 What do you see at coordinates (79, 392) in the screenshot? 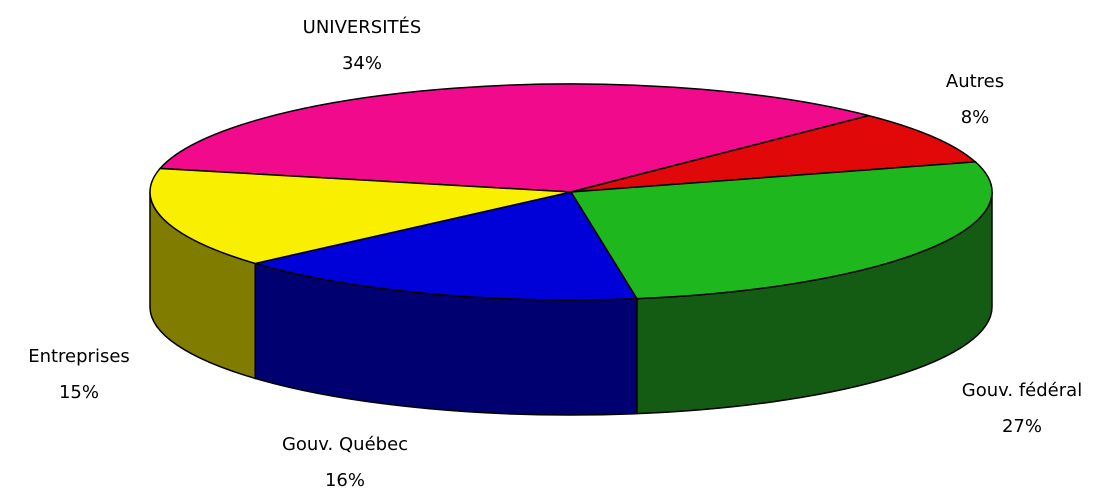
I see `slice-value-label: 15%` at bounding box center [79, 392].